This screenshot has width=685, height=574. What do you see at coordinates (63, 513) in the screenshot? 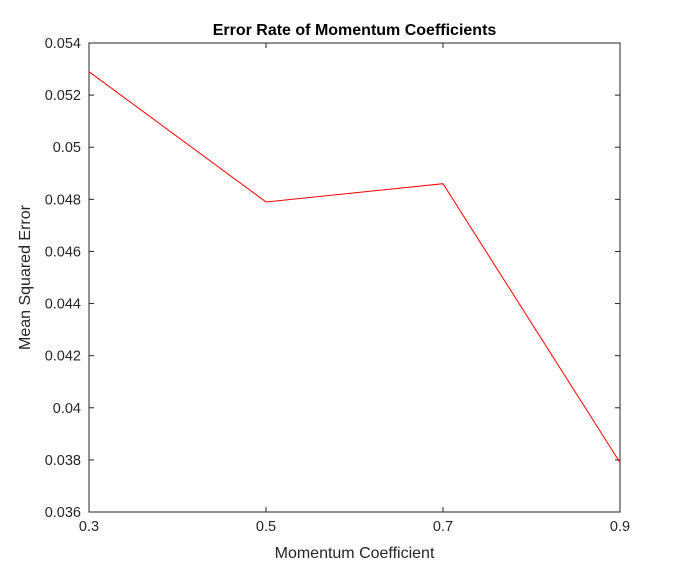
I see `y-tick-label: 0.036` at bounding box center [63, 513].